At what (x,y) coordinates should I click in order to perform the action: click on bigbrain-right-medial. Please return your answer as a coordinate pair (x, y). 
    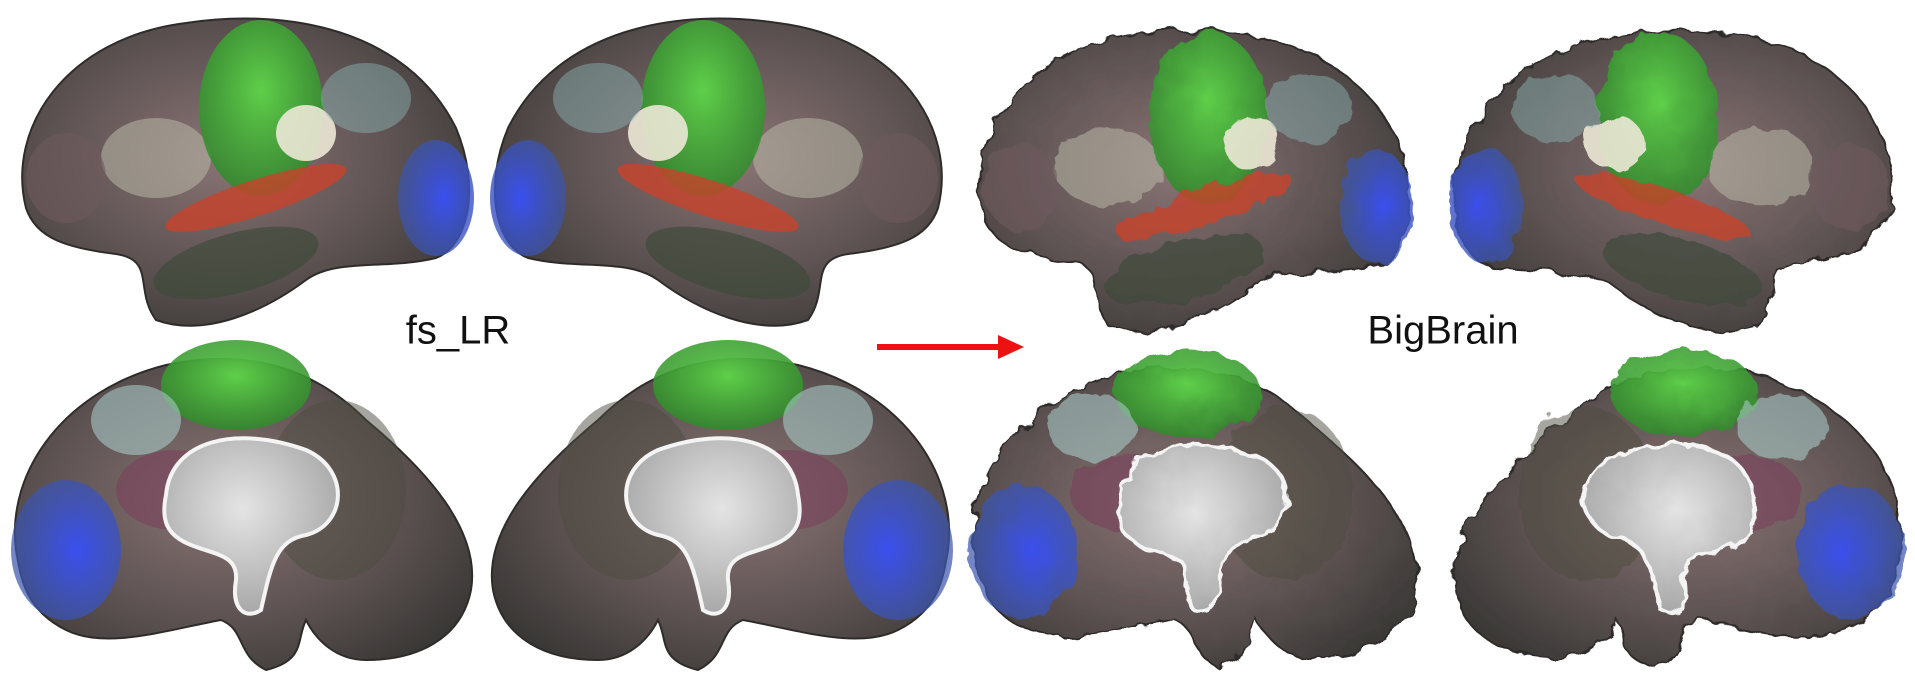
    Looking at the image, I should click on (1679, 508).